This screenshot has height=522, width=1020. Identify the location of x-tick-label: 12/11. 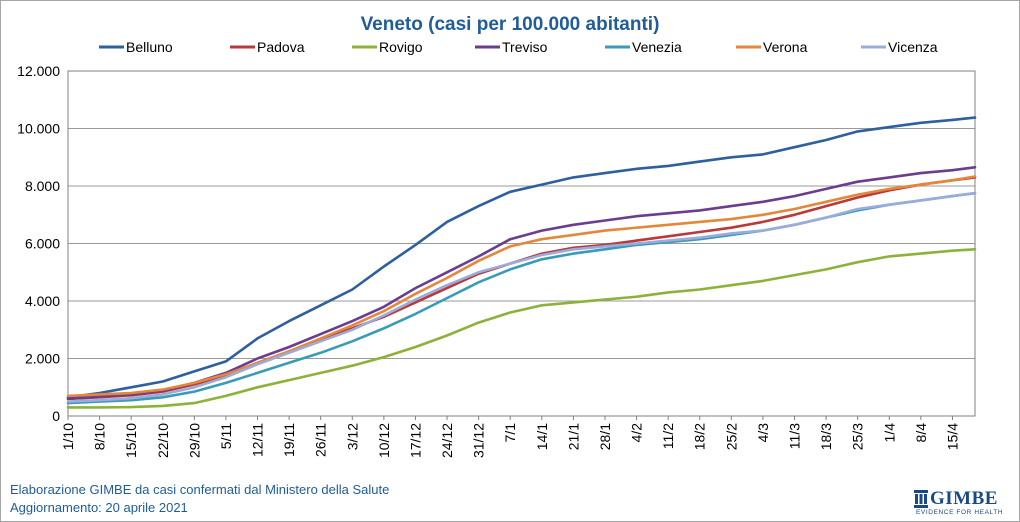
(258, 440).